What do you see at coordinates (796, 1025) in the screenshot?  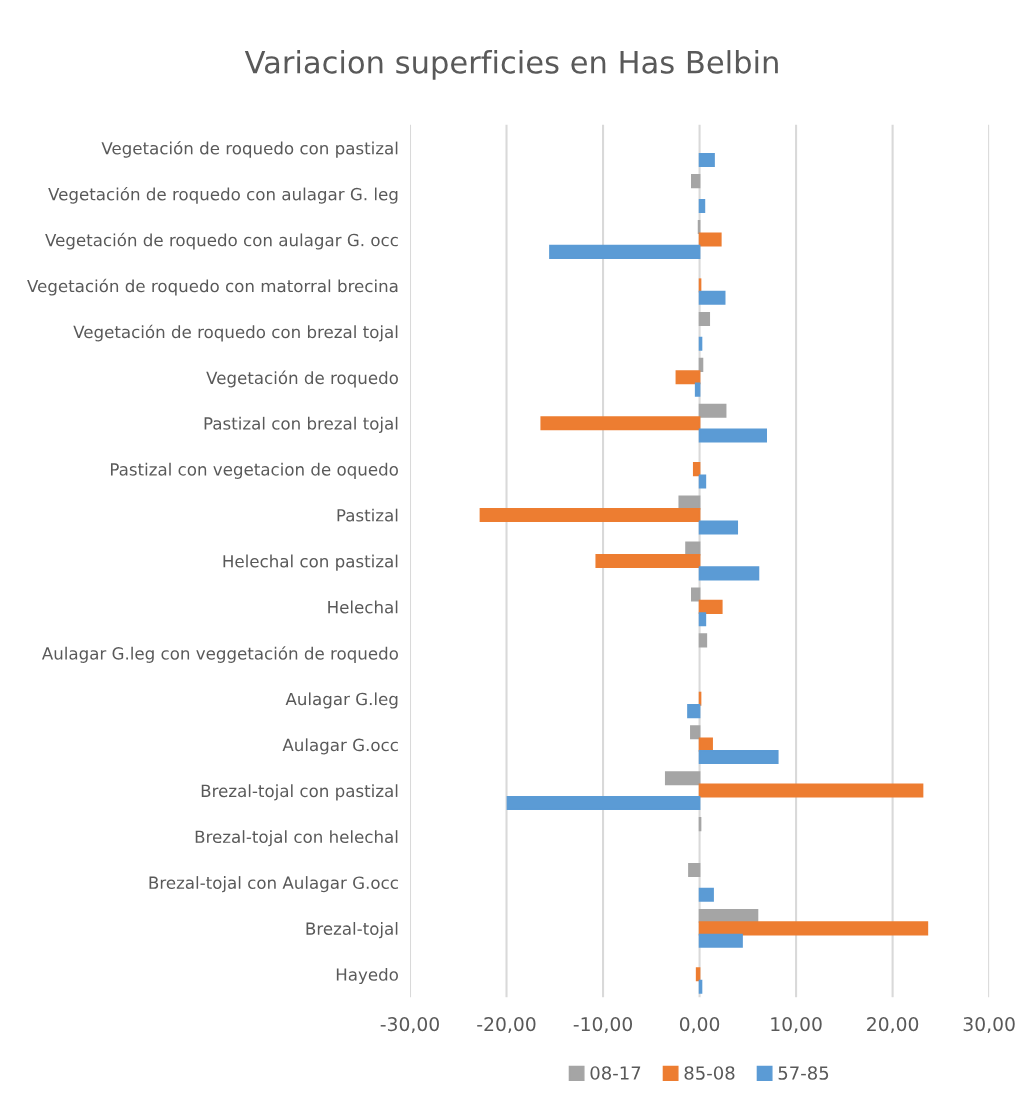 I see `x-tick-label: 10,00` at bounding box center [796, 1025].